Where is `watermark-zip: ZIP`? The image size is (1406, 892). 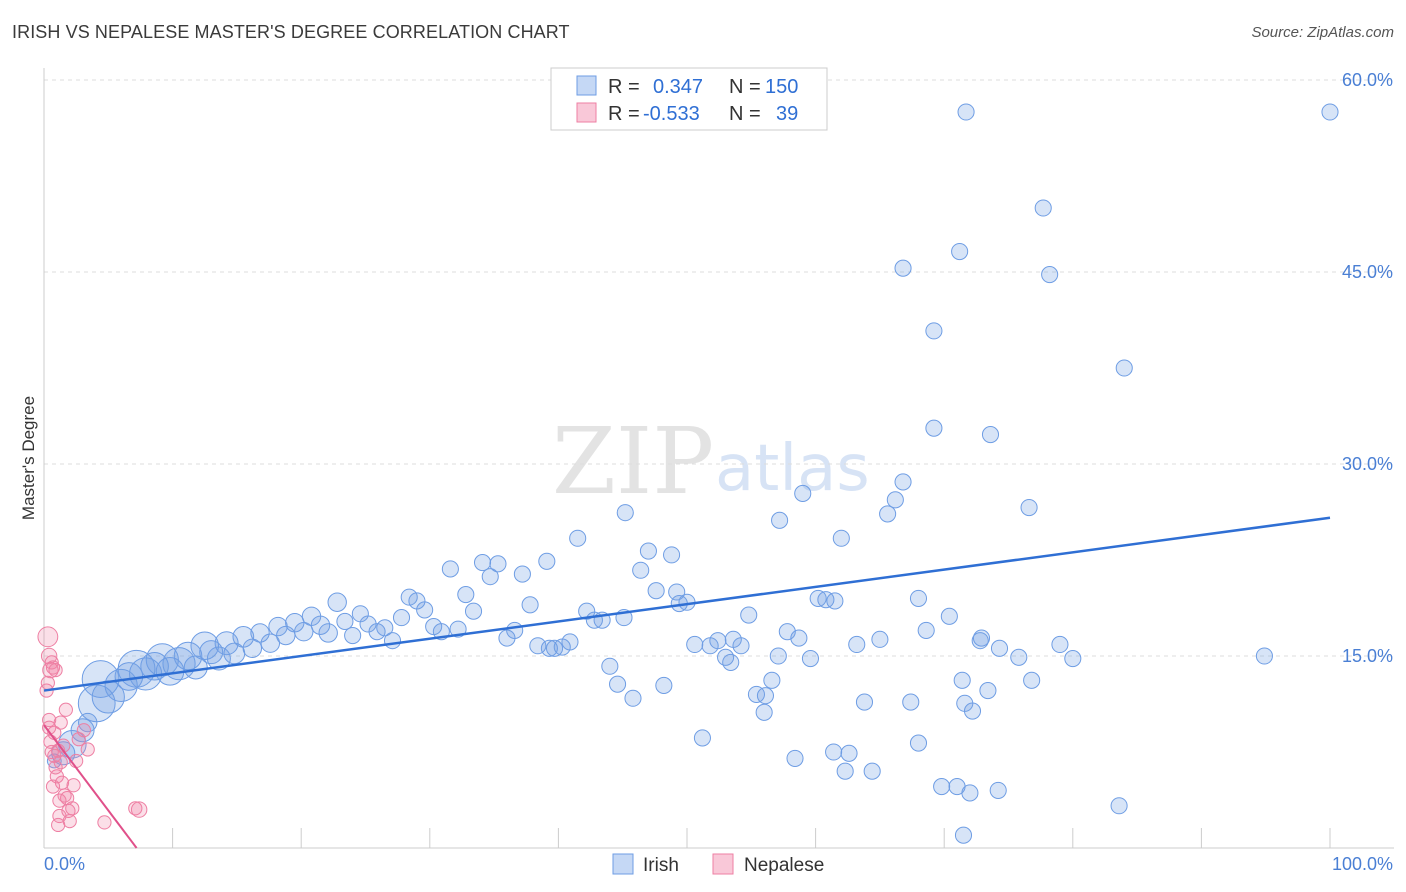
watermark-zip: ZIP is located at coordinates (633, 461).